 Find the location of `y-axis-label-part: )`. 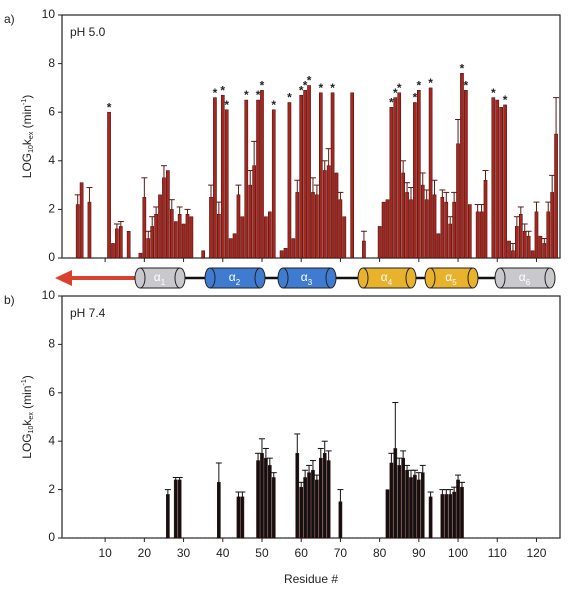

y-axis-label-part: ) is located at coordinates (27, 377).